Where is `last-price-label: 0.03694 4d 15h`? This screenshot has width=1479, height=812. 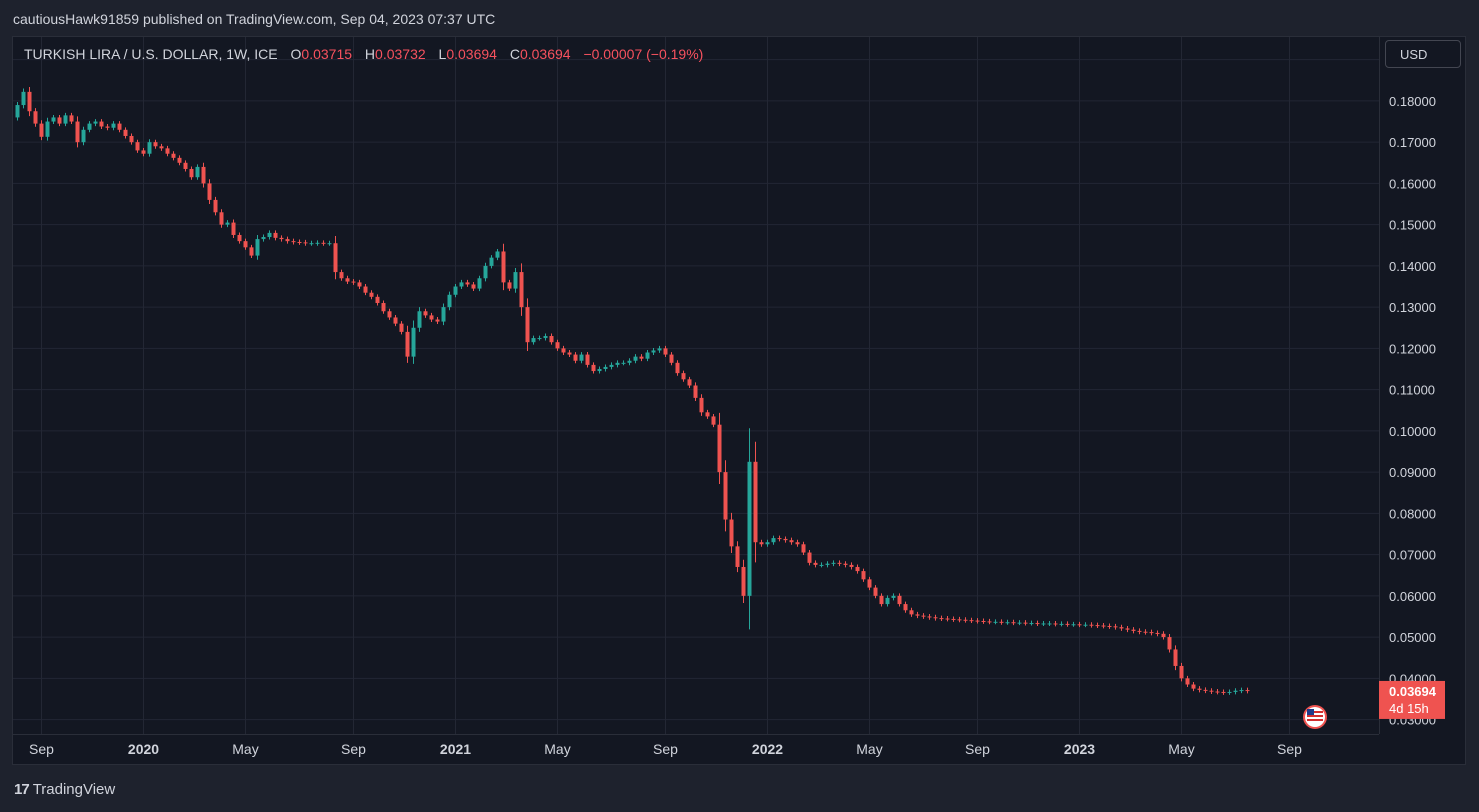
last-price-label: 0.03694 4d 15h is located at coordinates (1412, 699).